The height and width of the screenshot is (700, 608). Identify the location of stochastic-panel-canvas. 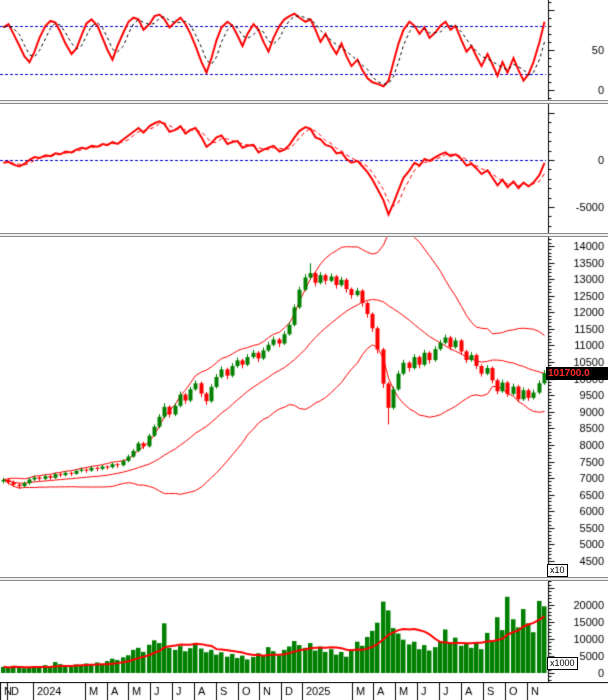
(304, 50).